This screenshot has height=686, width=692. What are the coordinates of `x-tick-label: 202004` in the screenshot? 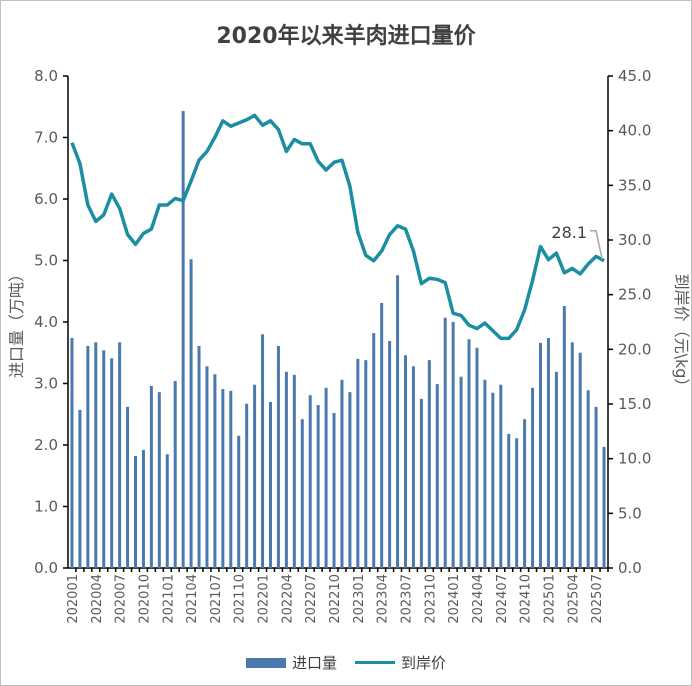 It's located at (97, 599).